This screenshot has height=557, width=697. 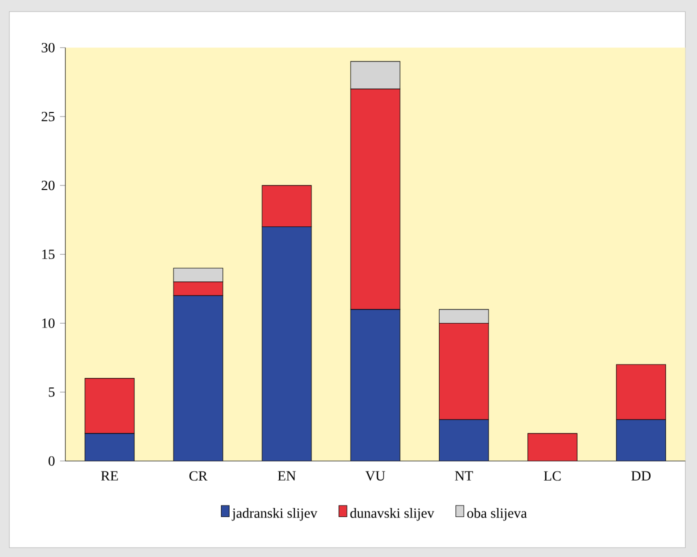 I want to click on x-tick-label: LC, so click(x=552, y=476).